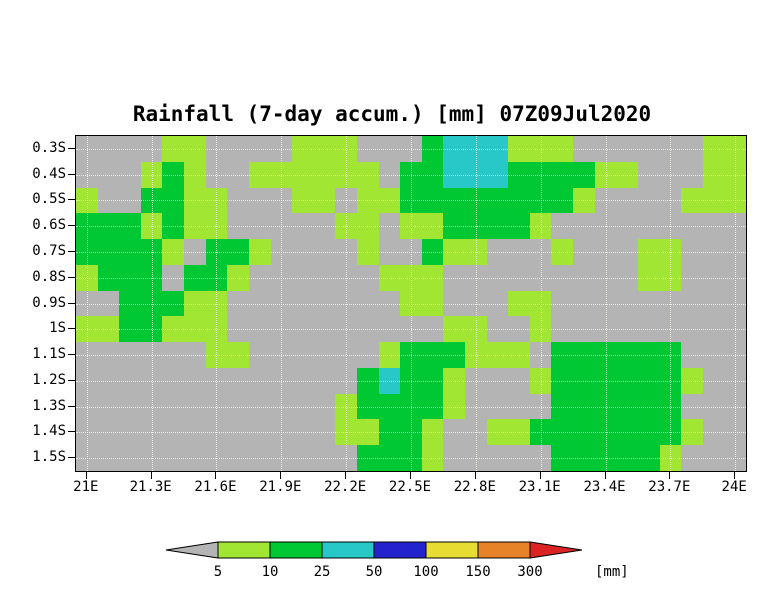  I want to click on y-axis-label: 0.3S, so click(49, 147).